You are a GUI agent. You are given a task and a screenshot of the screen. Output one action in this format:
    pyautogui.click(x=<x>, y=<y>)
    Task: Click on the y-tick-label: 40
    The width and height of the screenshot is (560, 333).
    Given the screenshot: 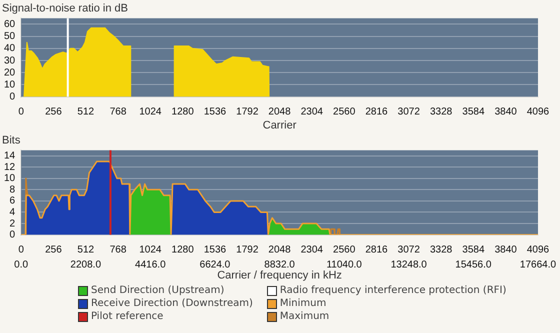 What is the action you would take?
    pyautogui.click(x=10, y=48)
    